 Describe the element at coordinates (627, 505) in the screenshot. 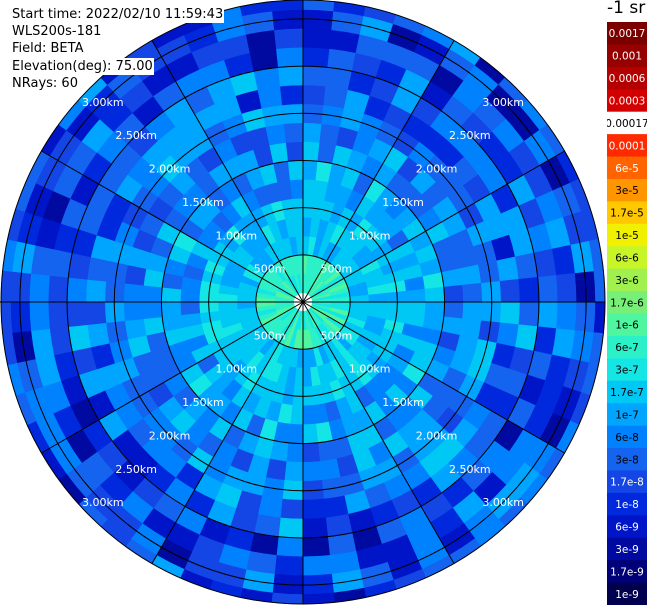

I see `colorbar-label: 1e-8` at that location.